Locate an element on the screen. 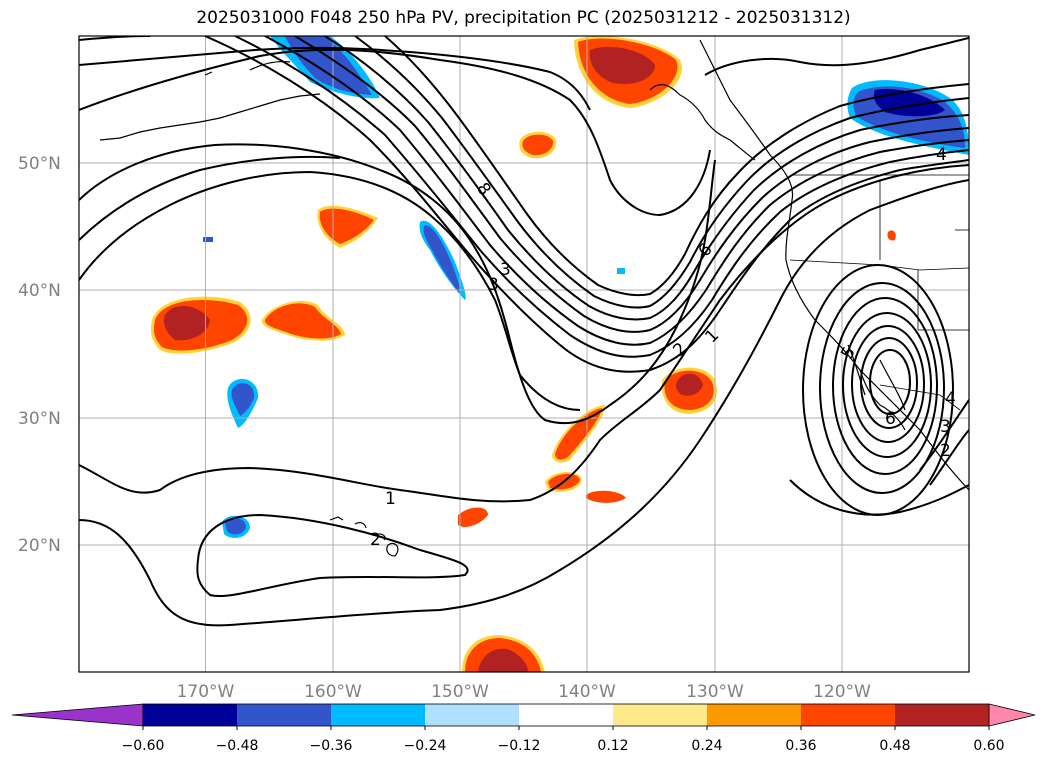  colorbar-tick-label: 0.48 is located at coordinates (894, 746).